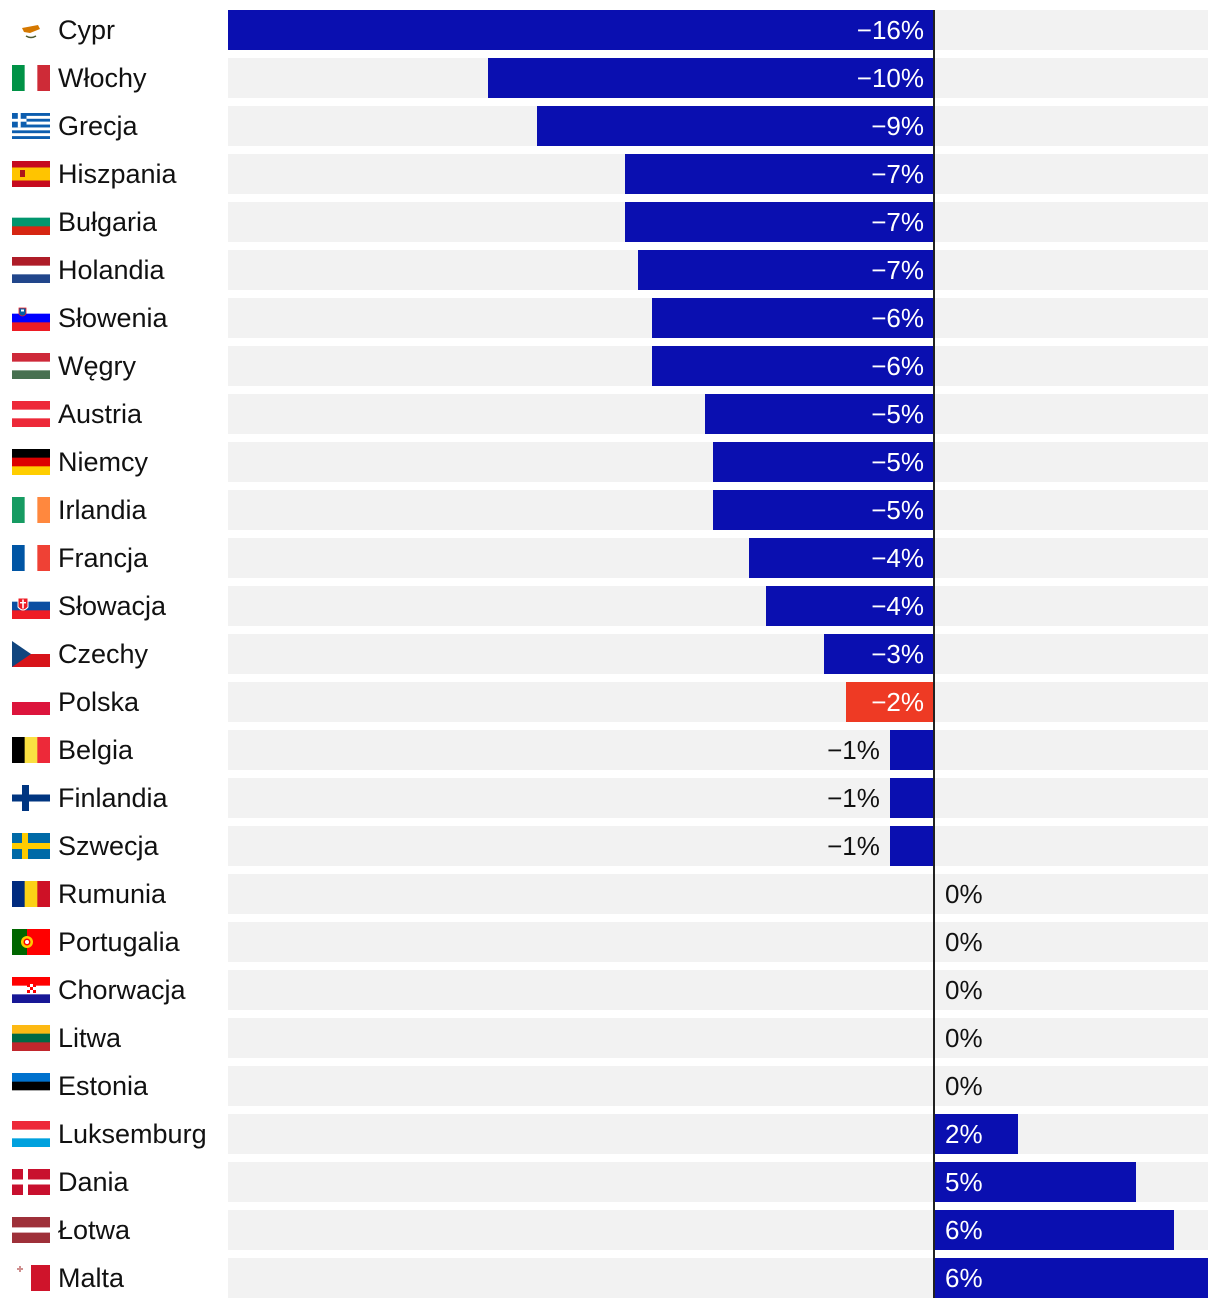 The image size is (1220, 1308). Describe the element at coordinates (31, 318) in the screenshot. I see `si-flag-icon` at that location.